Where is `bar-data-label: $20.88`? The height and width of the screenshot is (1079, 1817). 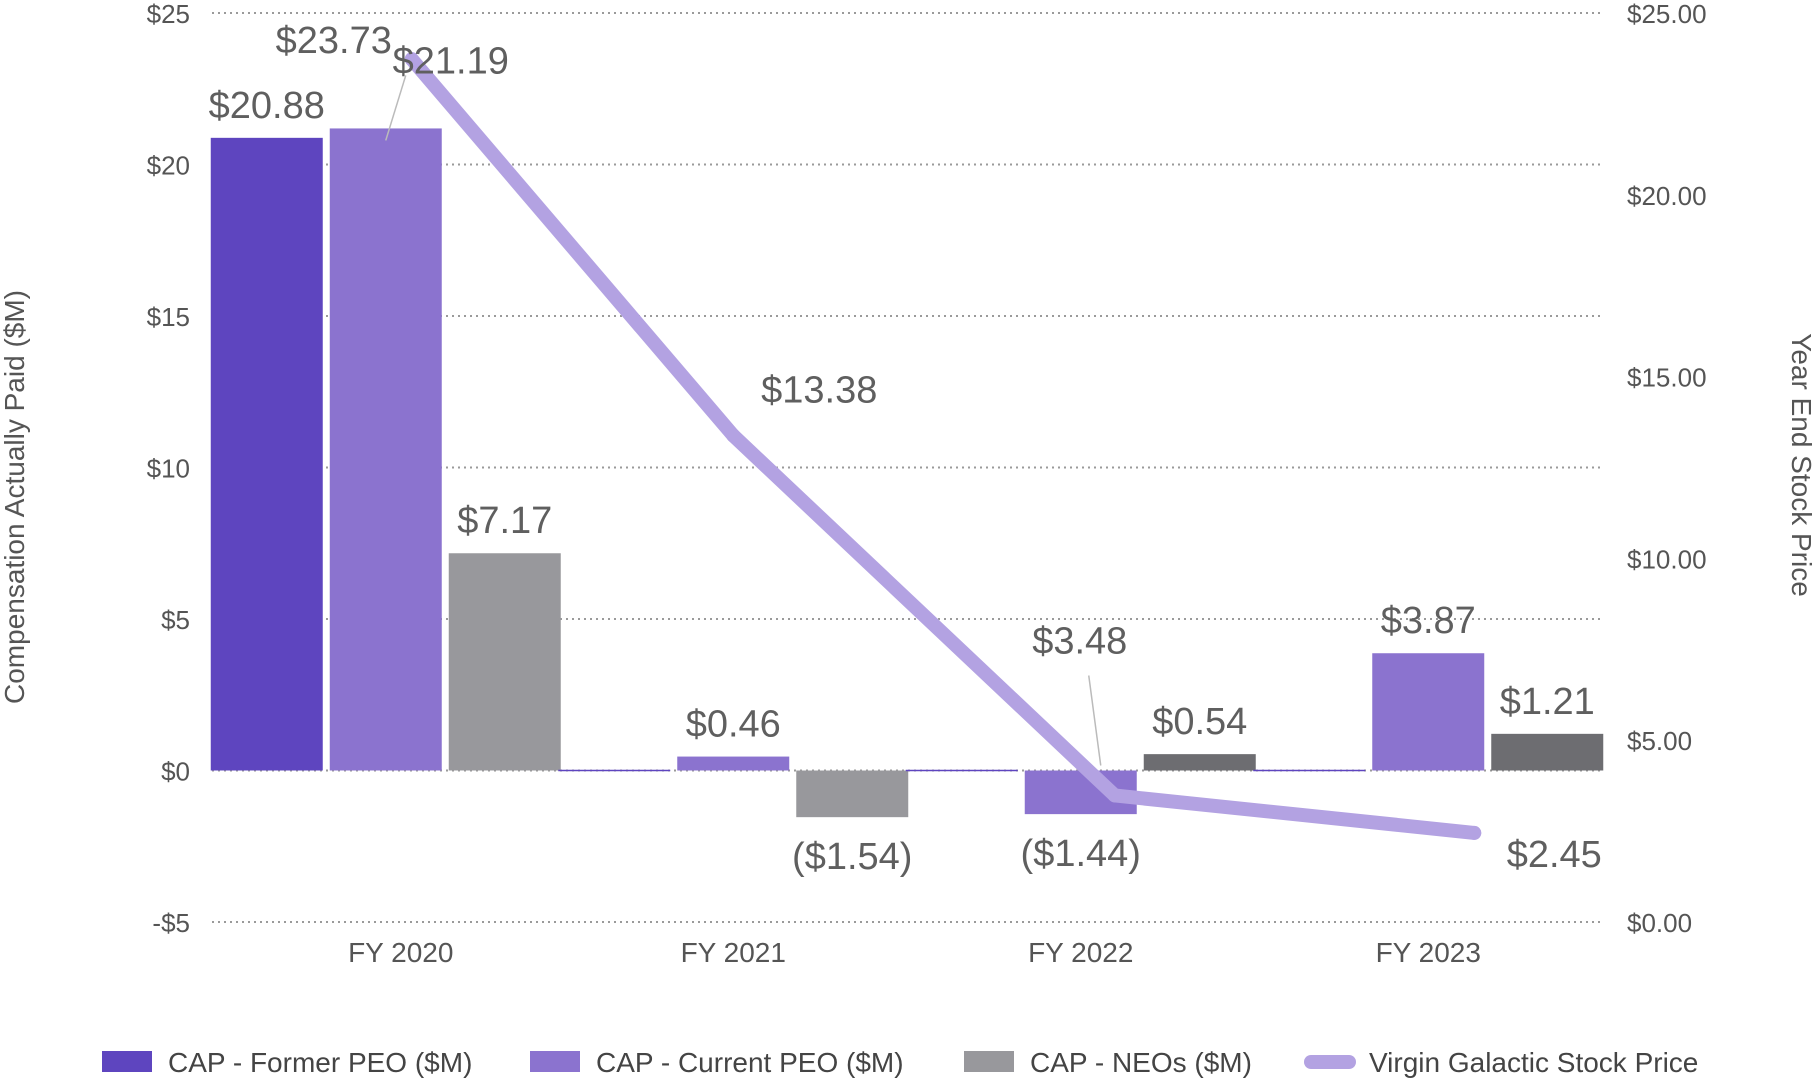
bar-data-label: $20.88 is located at coordinates (267, 106).